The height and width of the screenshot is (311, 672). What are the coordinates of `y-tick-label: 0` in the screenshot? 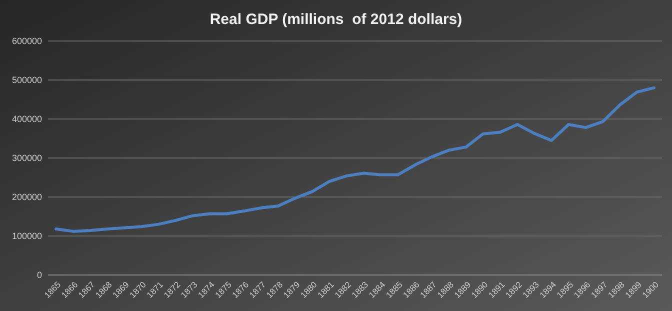 It's located at (39, 275).